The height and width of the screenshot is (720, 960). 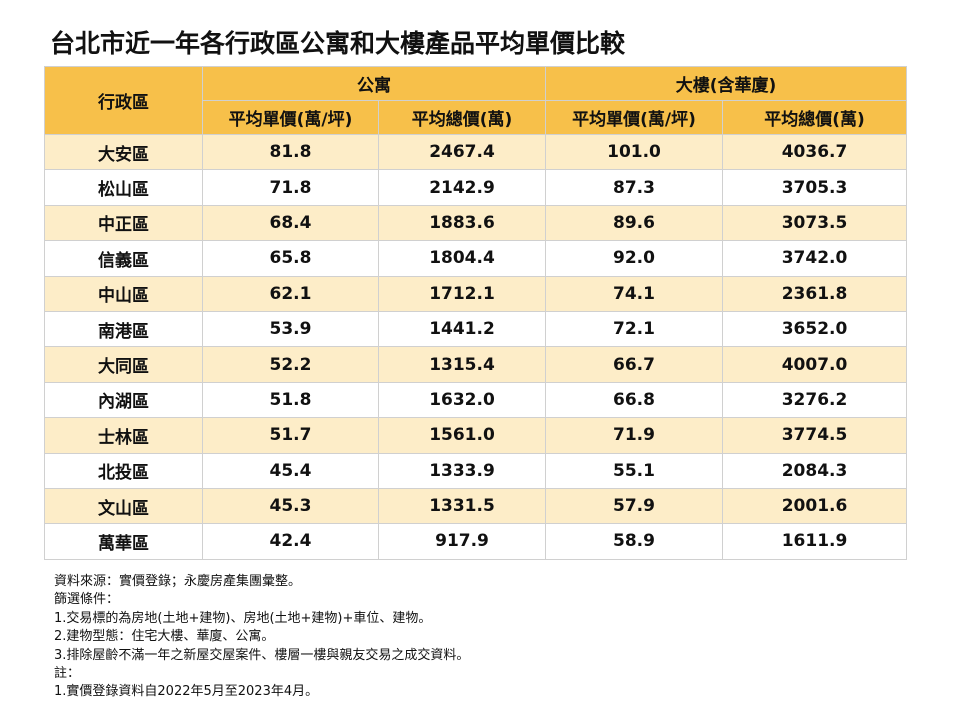 What do you see at coordinates (67, 674) in the screenshot?
I see `note-line: 註：` at bounding box center [67, 674].